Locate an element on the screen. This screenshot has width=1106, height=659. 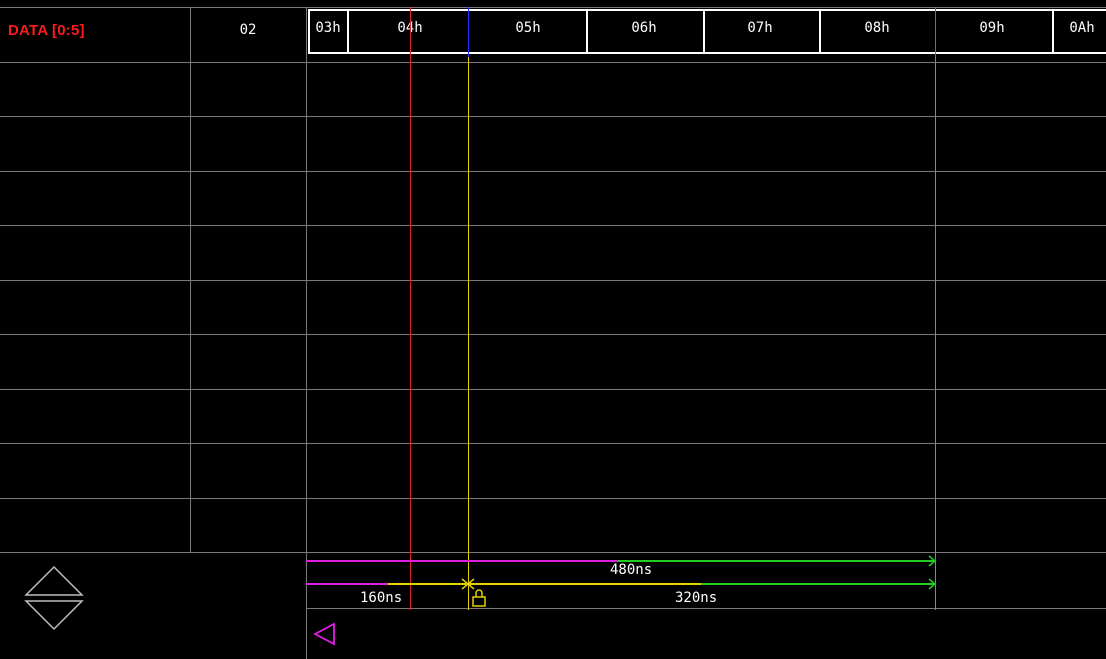
bus-value: 0Ah is located at coordinates (1082, 28).